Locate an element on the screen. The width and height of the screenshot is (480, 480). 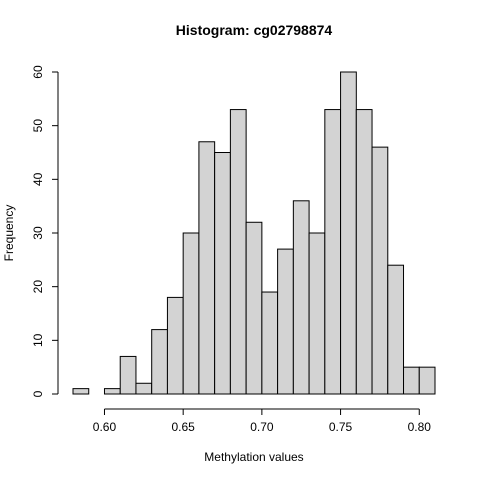
x-tick-label: 0.65 is located at coordinates (183, 427).